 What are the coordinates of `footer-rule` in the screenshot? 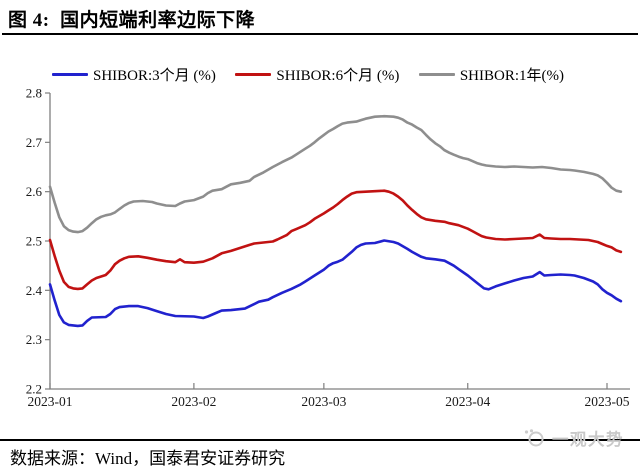 It's located at (320, 440).